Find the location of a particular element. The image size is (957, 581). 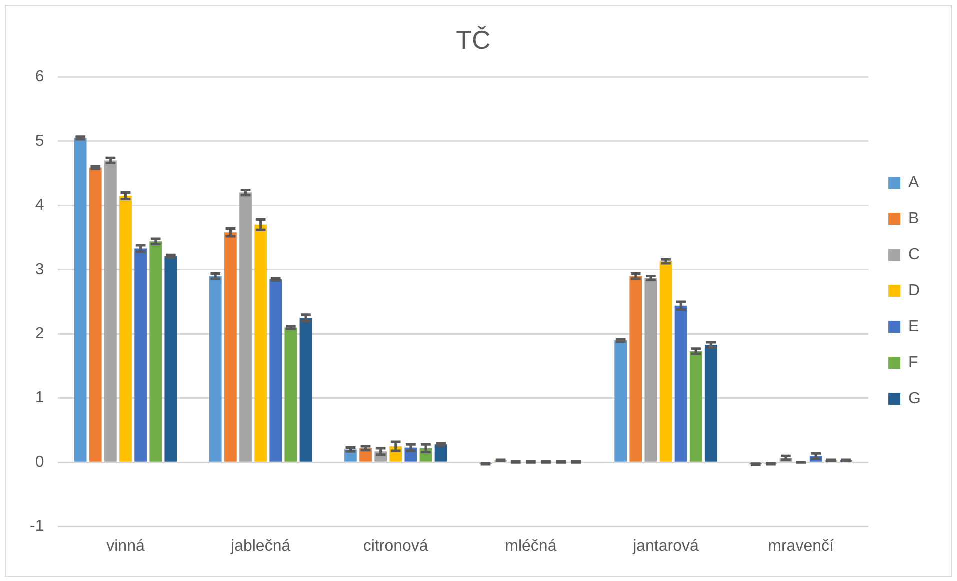

chart-title: TČ is located at coordinates (473, 39).